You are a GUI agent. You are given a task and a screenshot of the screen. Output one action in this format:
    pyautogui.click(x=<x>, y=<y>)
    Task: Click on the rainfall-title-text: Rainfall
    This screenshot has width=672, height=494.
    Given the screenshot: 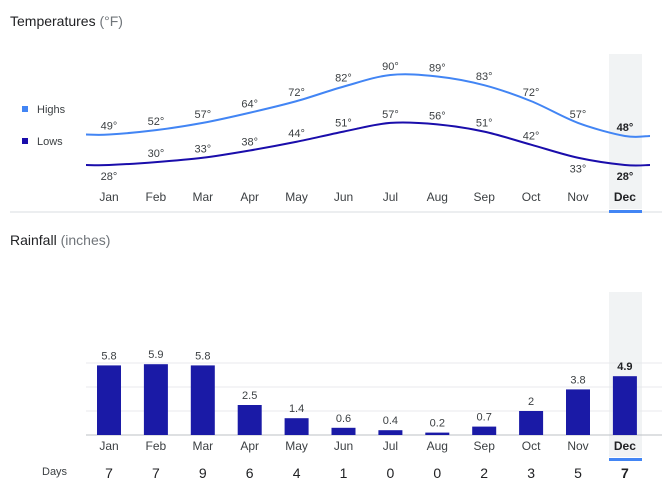 What is the action you would take?
    pyautogui.click(x=33, y=240)
    